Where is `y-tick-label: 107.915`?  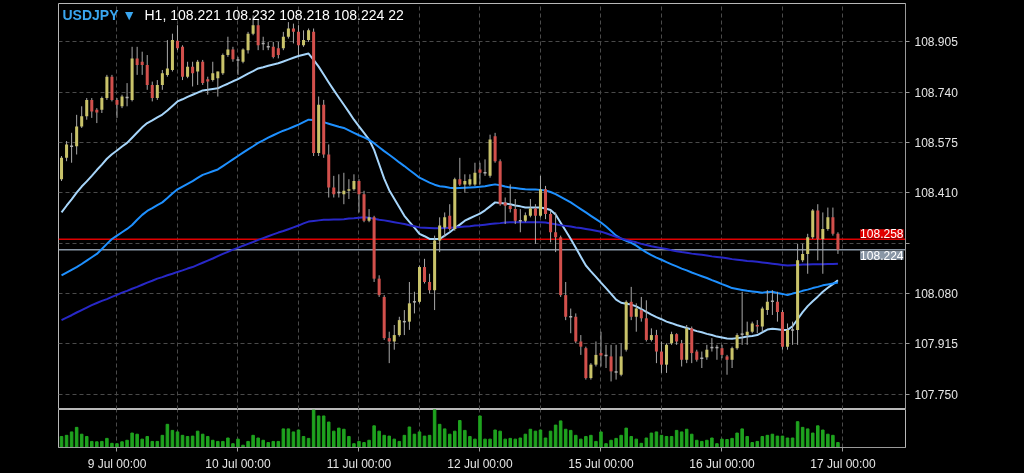 y-tick-label: 107.915 is located at coordinates (936, 344).